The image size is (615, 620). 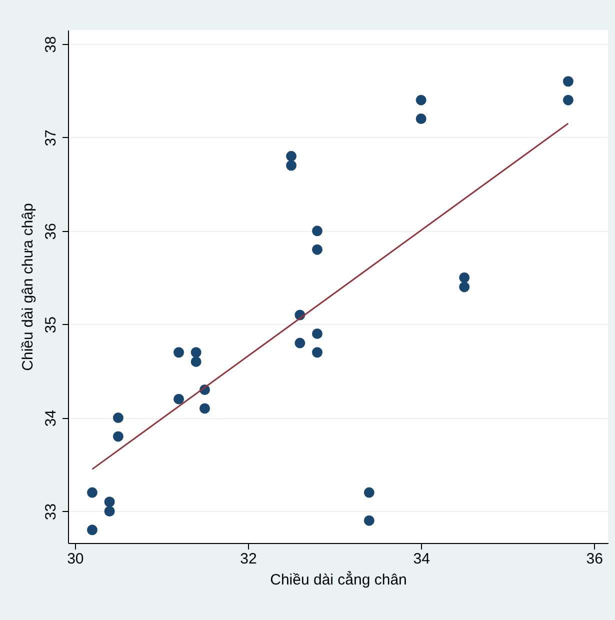 What do you see at coordinates (75, 559) in the screenshot?
I see `x-tick-label: 30` at bounding box center [75, 559].